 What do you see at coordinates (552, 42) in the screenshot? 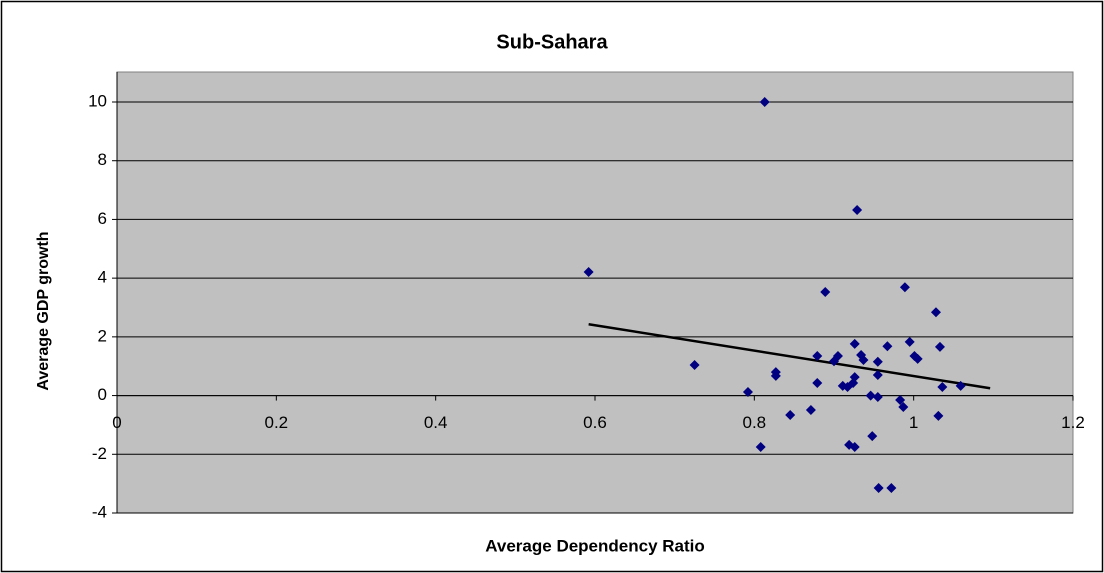
I see `chart-title: Sub-Sahara` at bounding box center [552, 42].